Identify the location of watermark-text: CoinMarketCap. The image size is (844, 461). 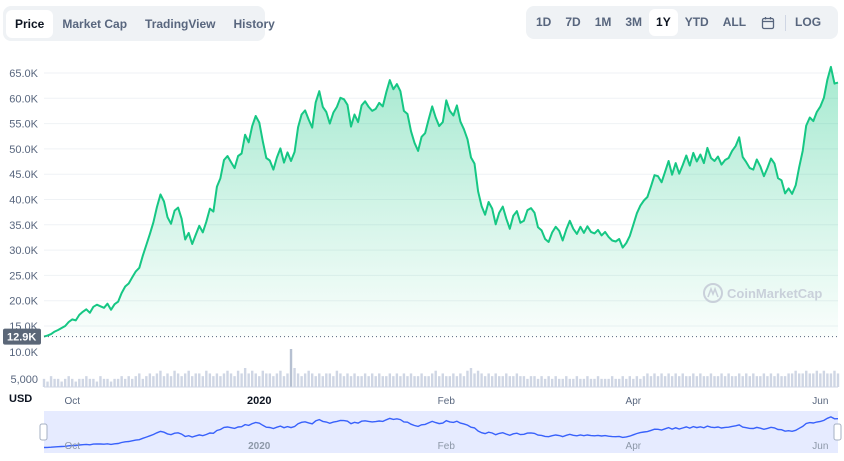
(774, 293).